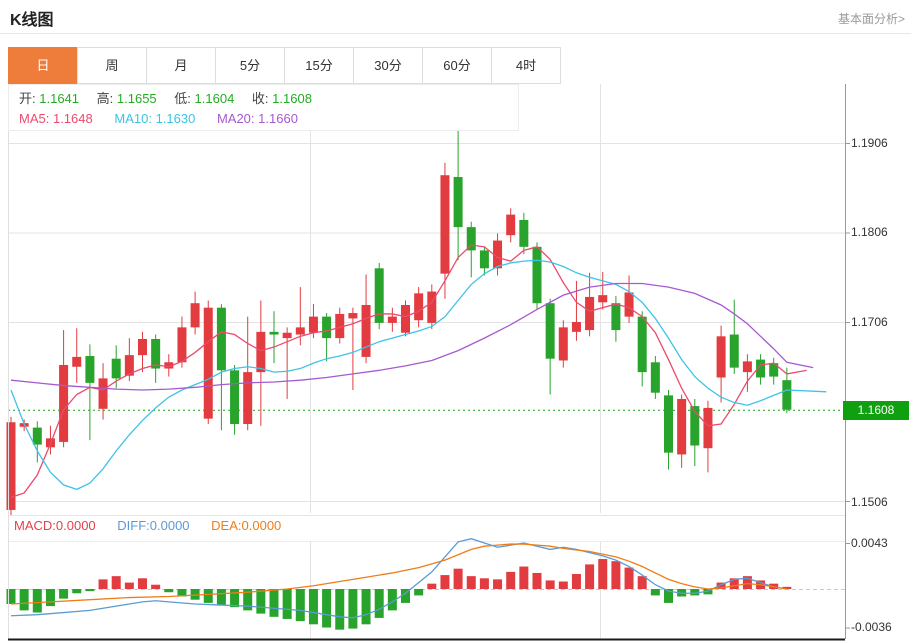 This screenshot has width=911, height=644. I want to click on macd-axis-label-max: 0.0043, so click(869, 543).